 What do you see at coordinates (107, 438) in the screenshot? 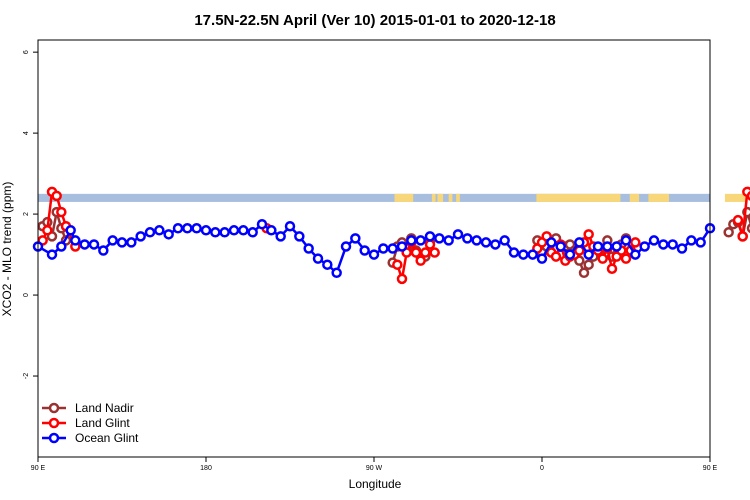
I see `legend-label: Ocean Glint` at bounding box center [107, 438].